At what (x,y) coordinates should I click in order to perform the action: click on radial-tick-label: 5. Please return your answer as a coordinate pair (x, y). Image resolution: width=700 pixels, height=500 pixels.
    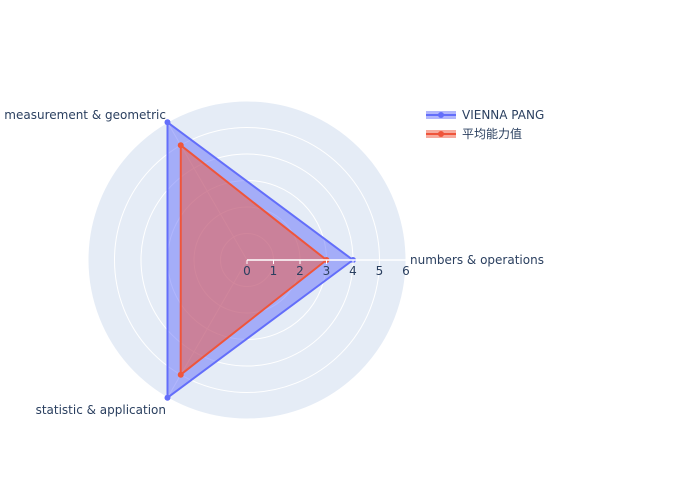
    Looking at the image, I should click on (380, 271).